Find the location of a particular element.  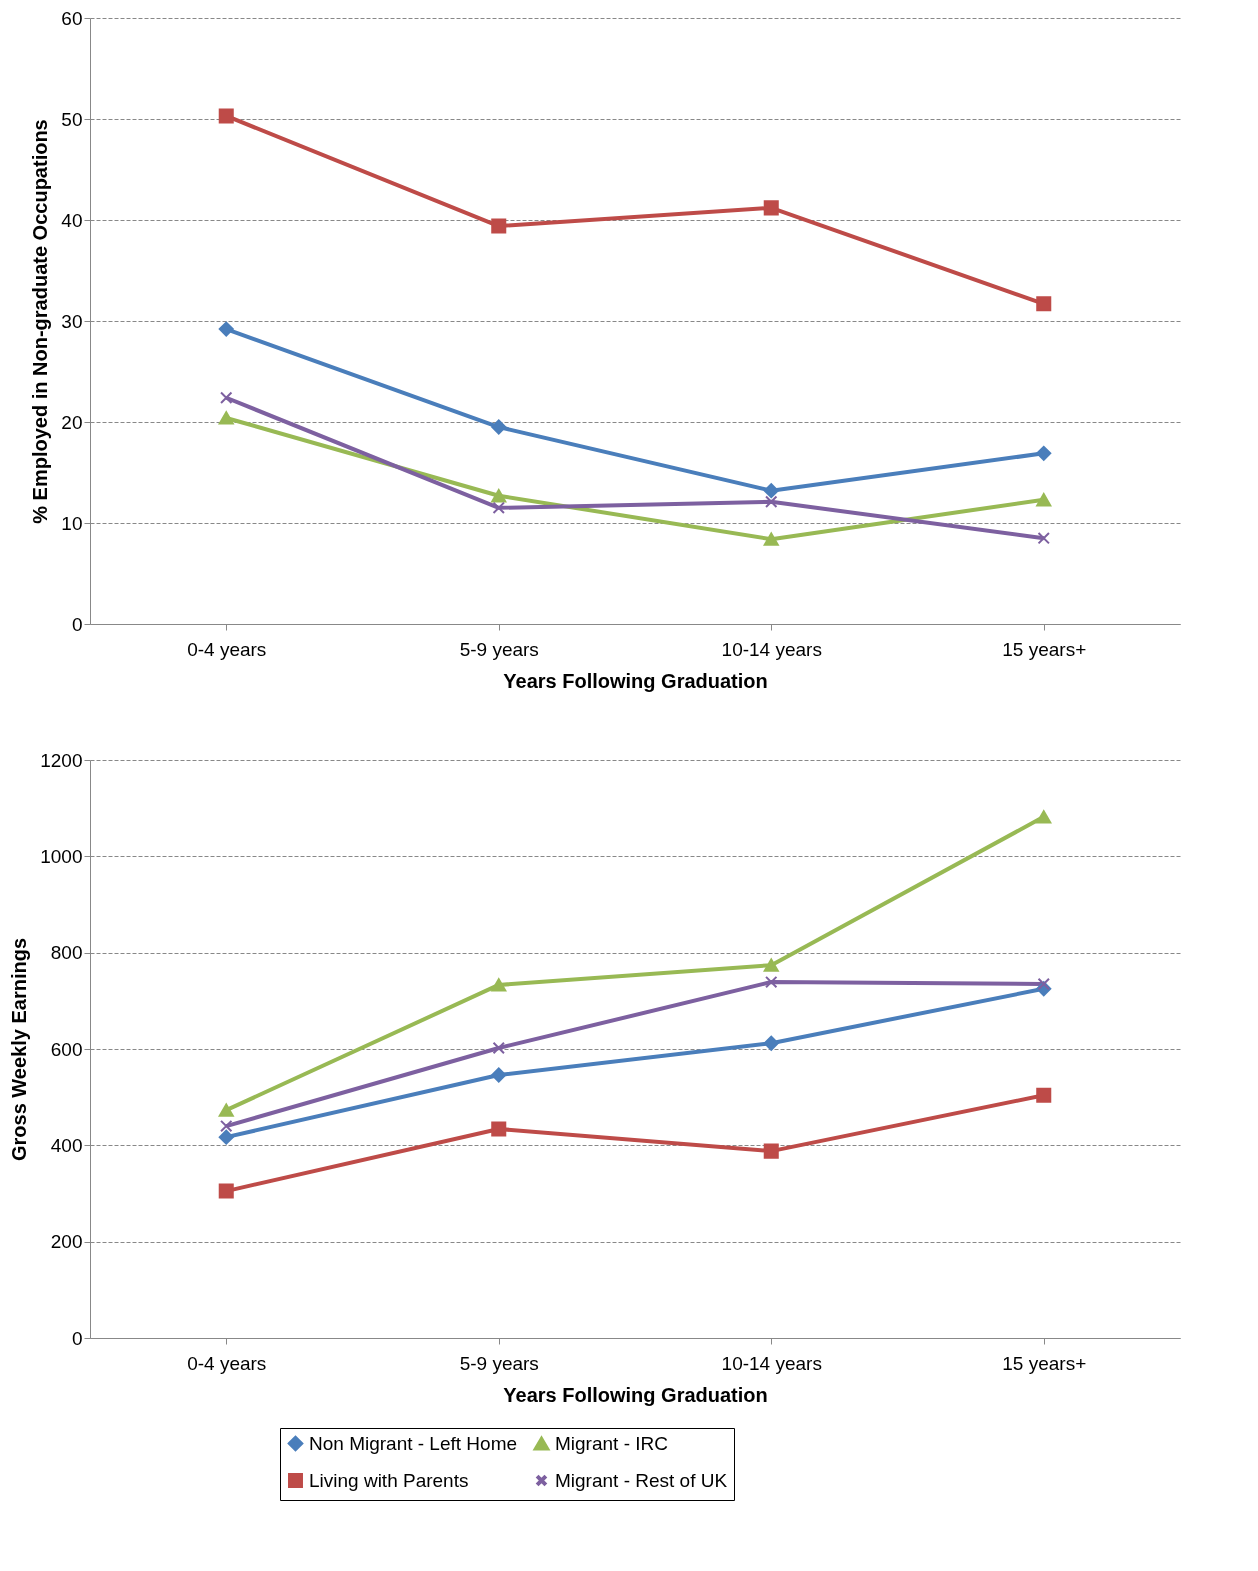

y-tick-label: 800 is located at coordinates (66, 953).